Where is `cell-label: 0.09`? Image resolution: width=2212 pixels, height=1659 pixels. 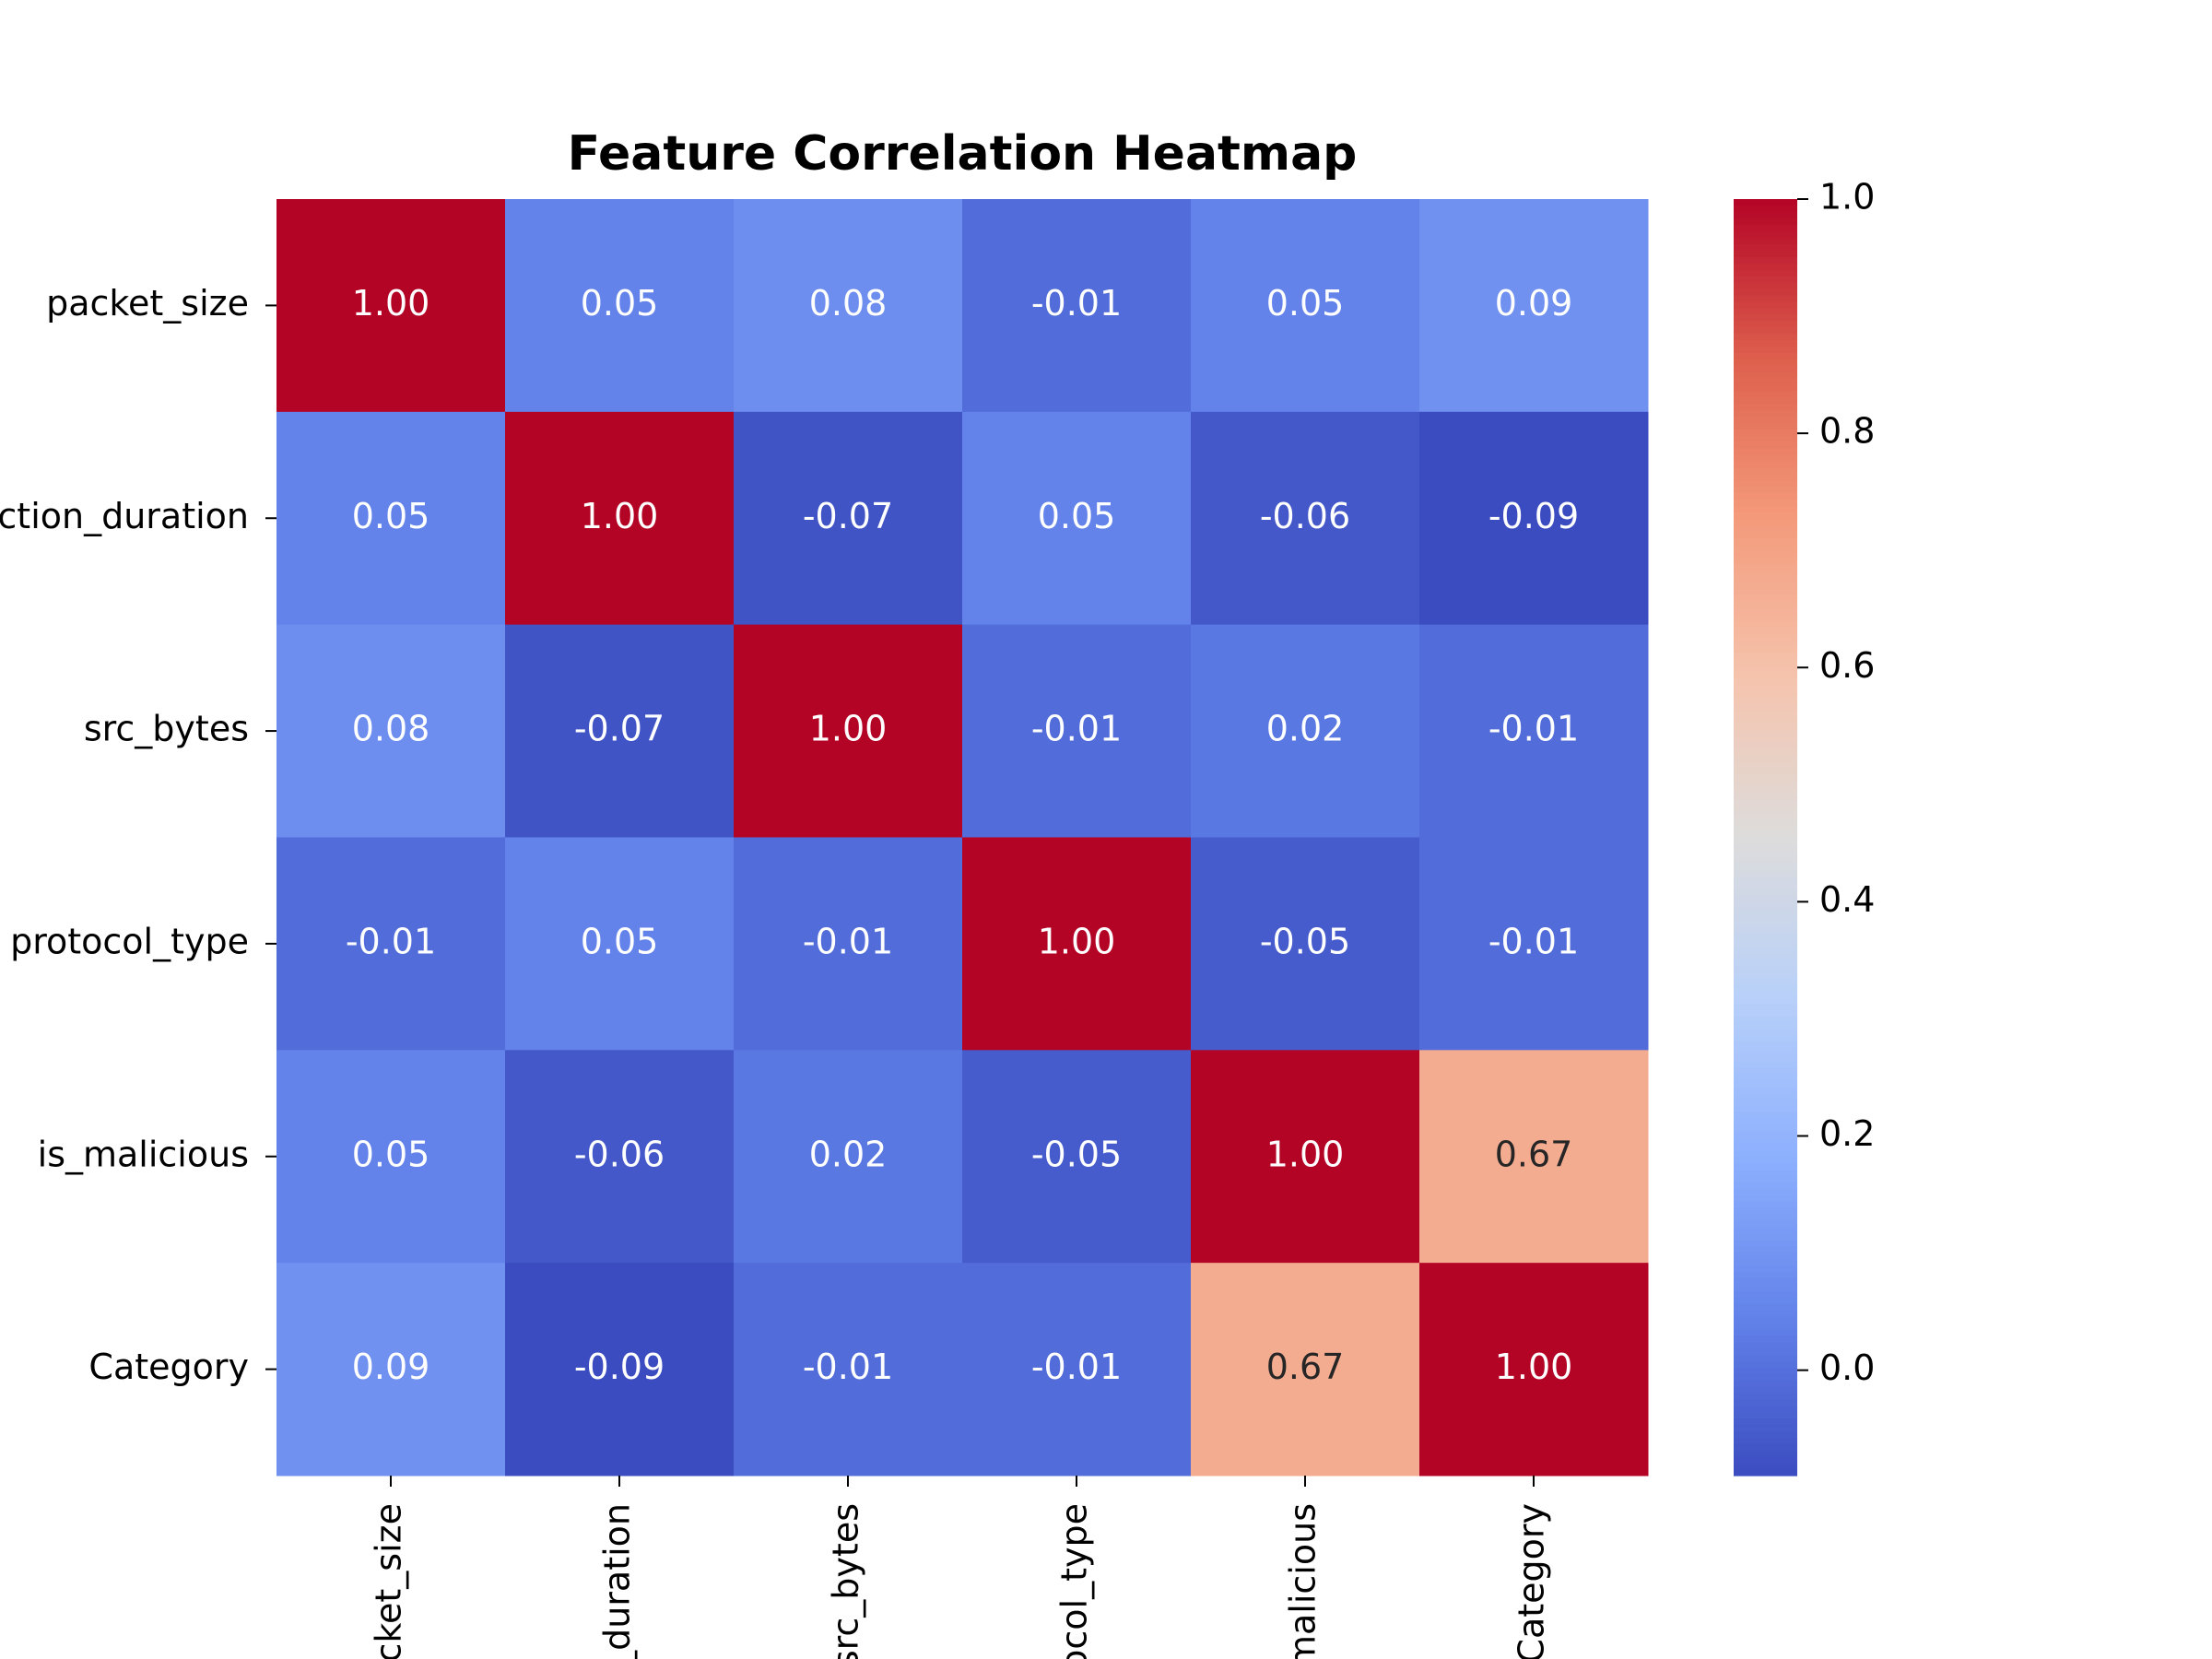
cell-label: 0.09 is located at coordinates (391, 1367).